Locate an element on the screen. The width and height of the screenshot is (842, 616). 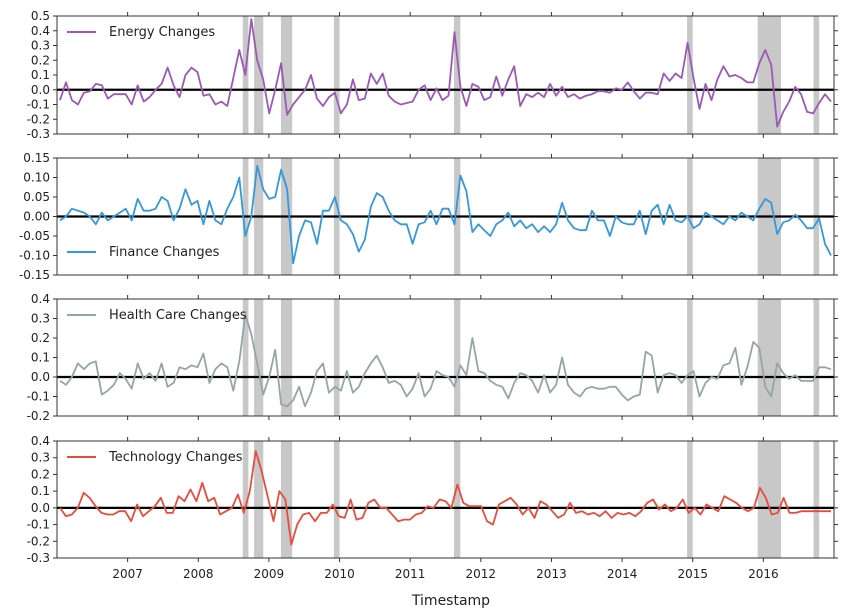
legend: Technology Changes is located at coordinates (155, 457).